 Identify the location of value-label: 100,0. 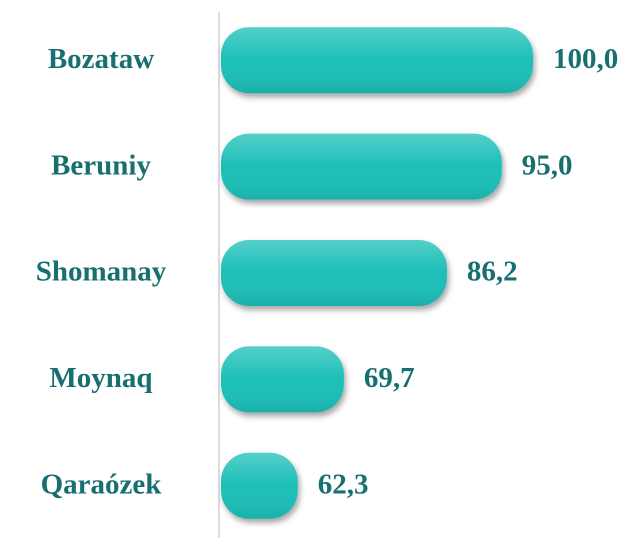
(585, 59).